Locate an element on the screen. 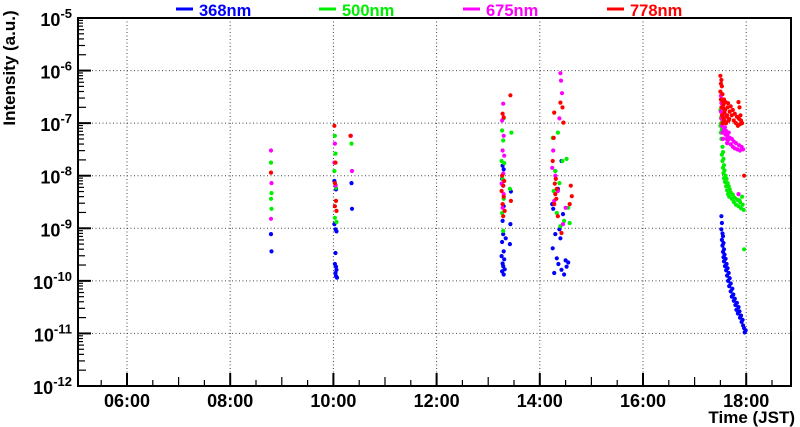 The image size is (800, 427). y-tick-label: 10⁻⁶ is located at coordinates (56, 71).